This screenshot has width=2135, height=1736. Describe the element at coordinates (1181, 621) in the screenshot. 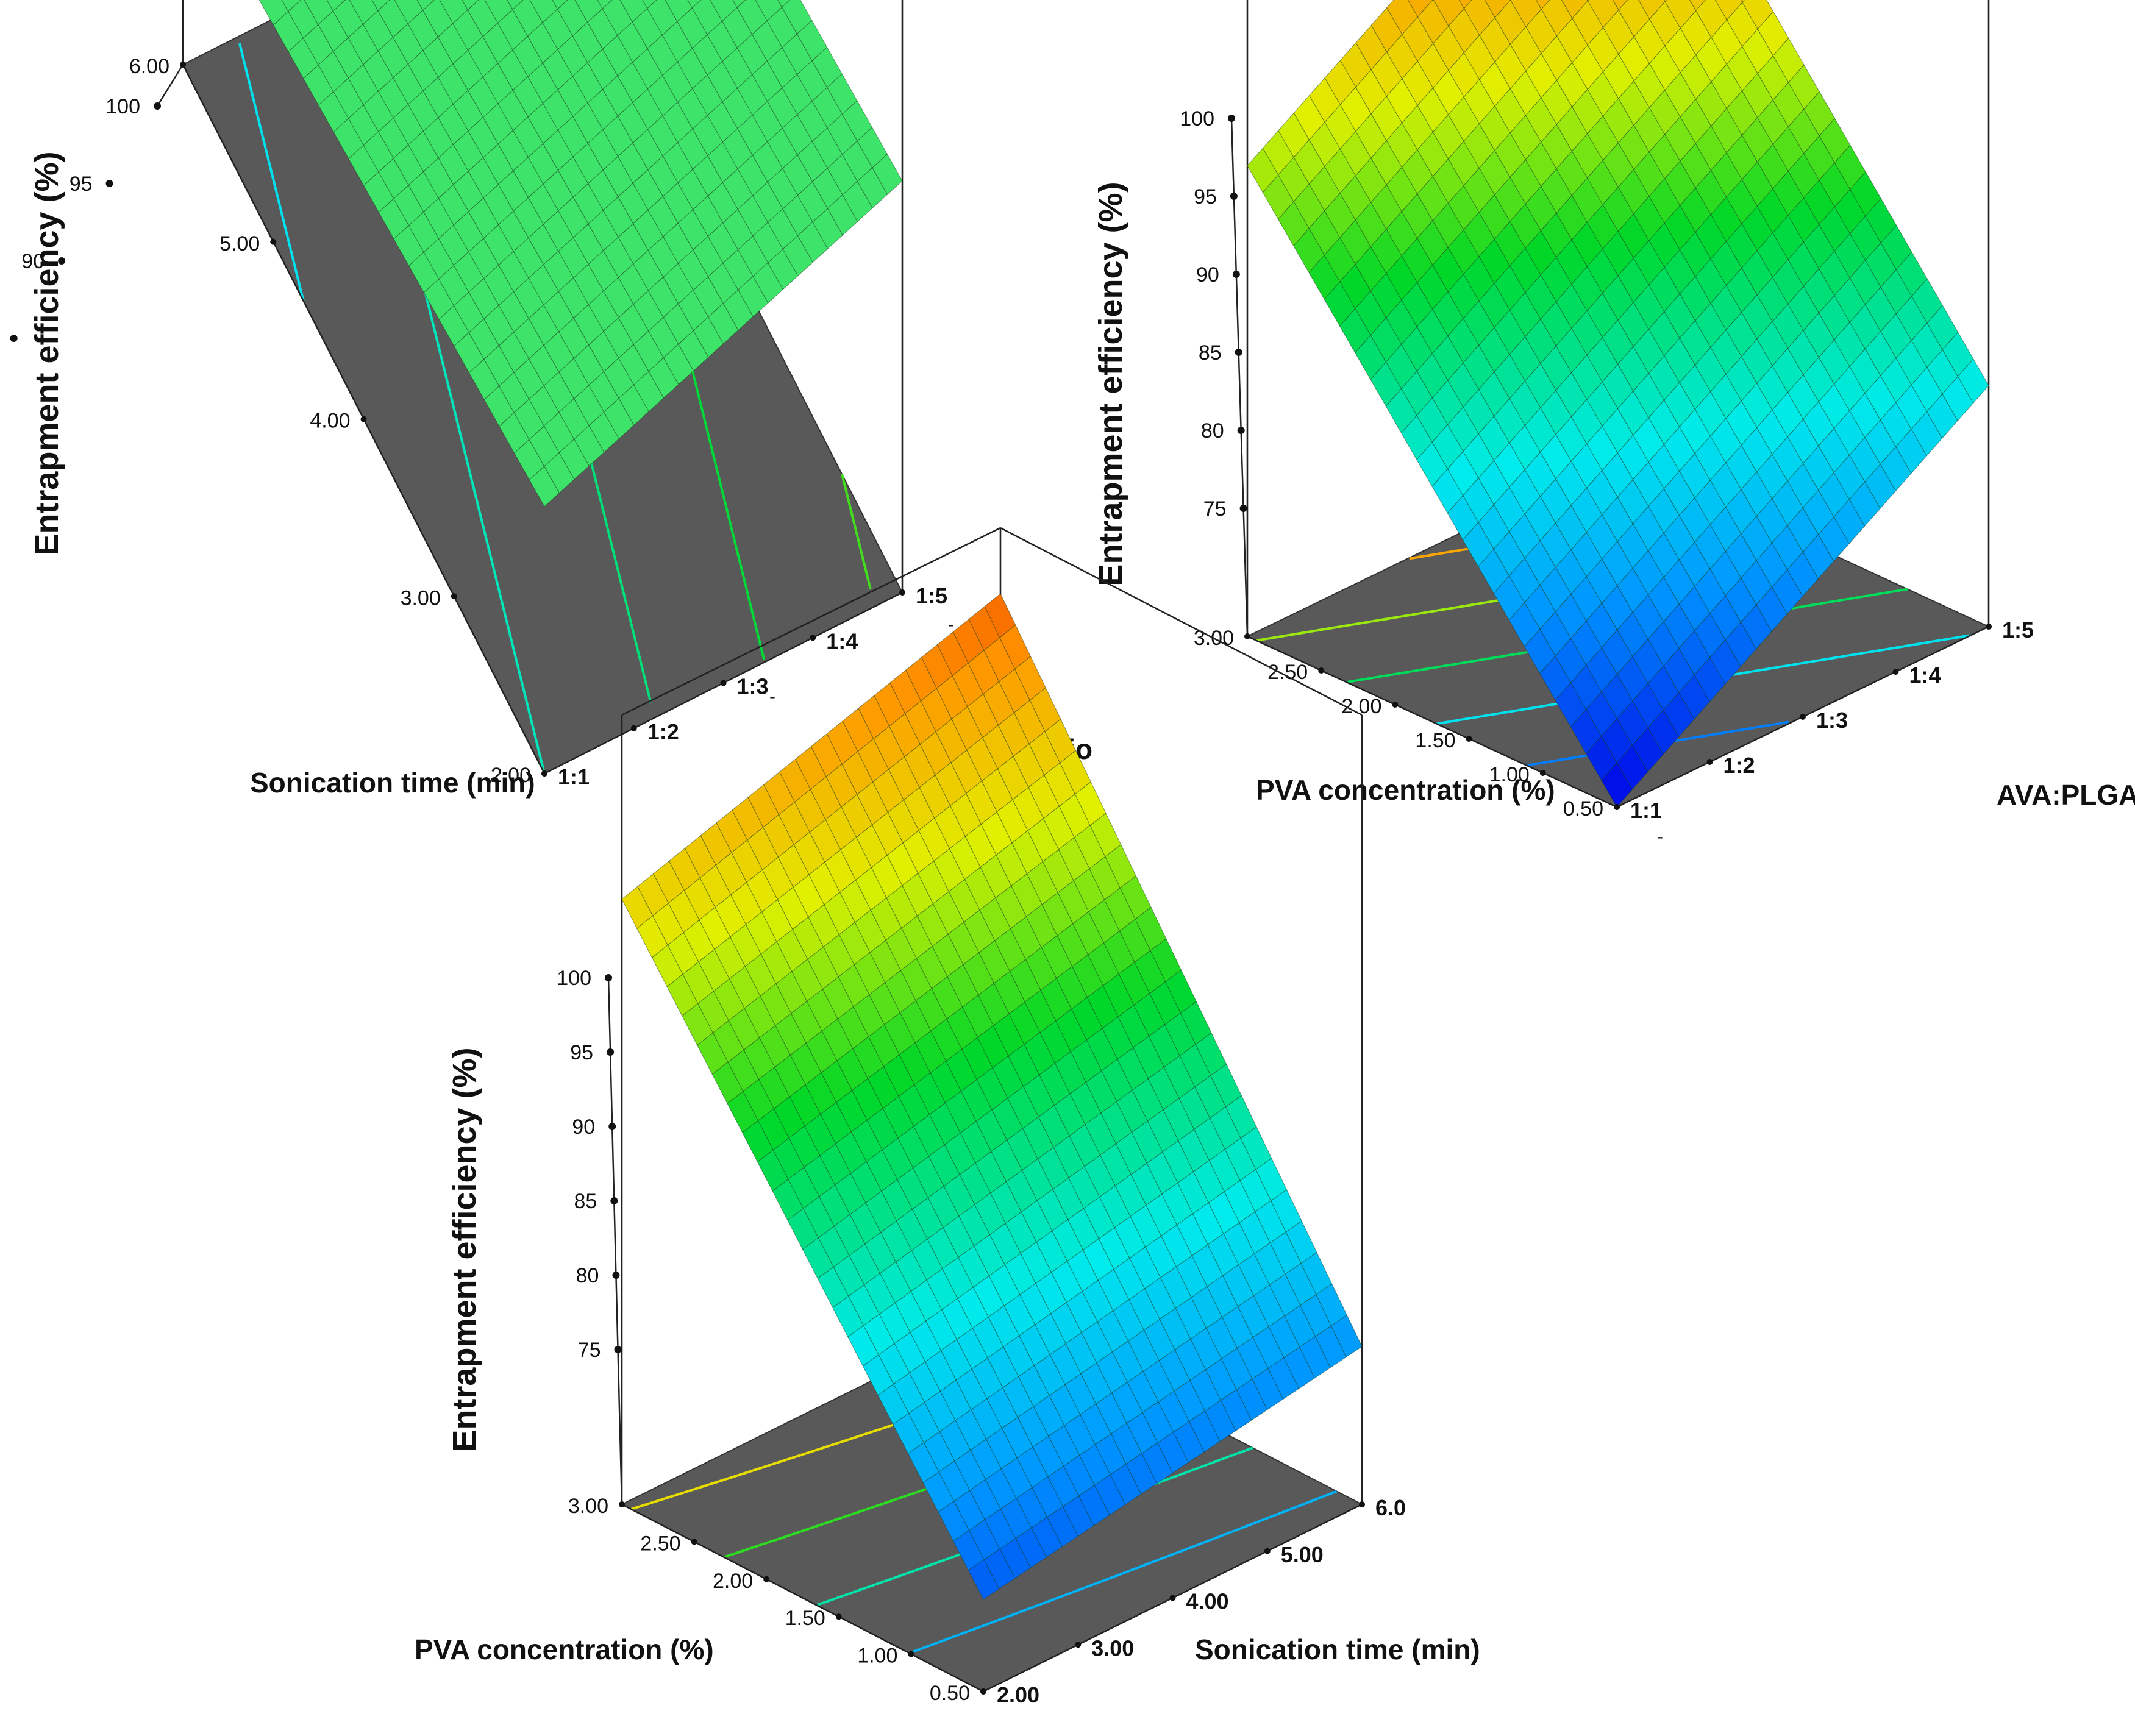

I see `frame-top-right` at that location.